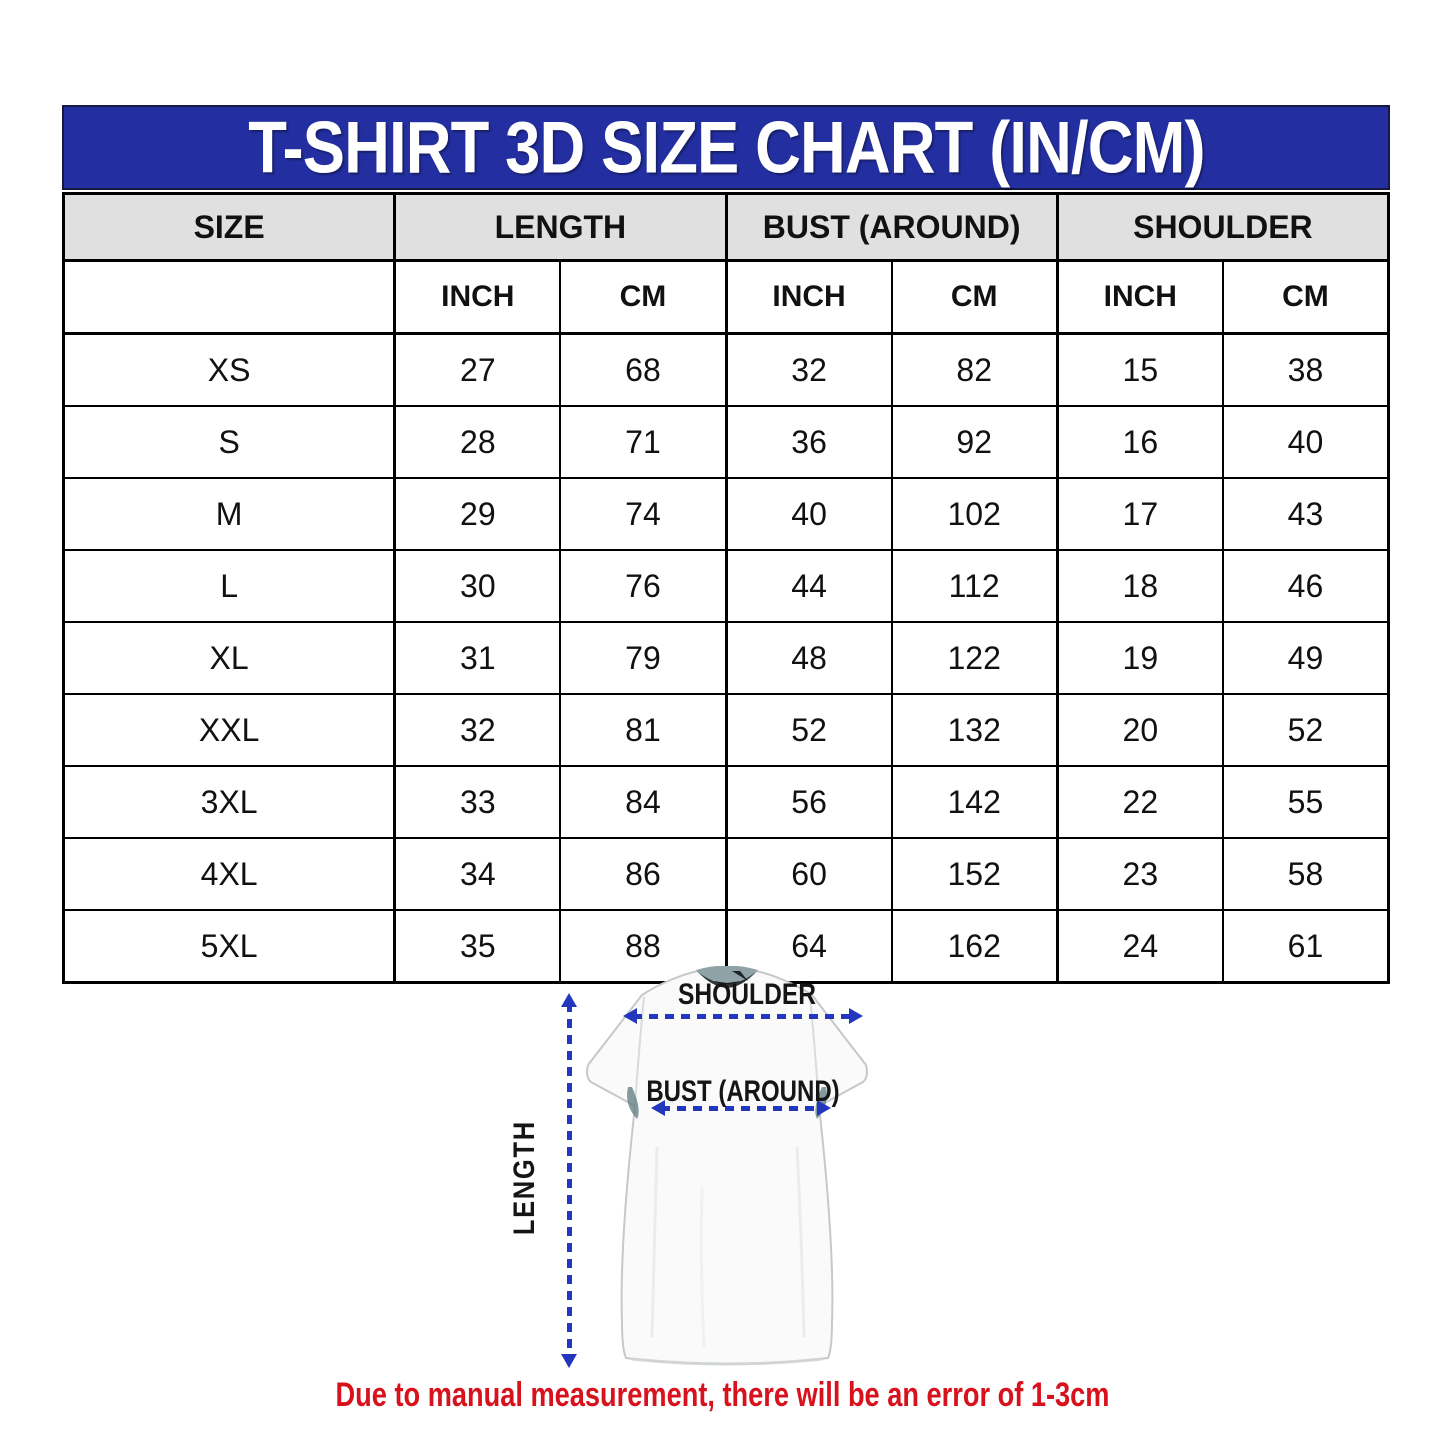 The height and width of the screenshot is (1445, 1445). Describe the element at coordinates (229, 227) in the screenshot. I see `column-header-size: SIZE` at that location.